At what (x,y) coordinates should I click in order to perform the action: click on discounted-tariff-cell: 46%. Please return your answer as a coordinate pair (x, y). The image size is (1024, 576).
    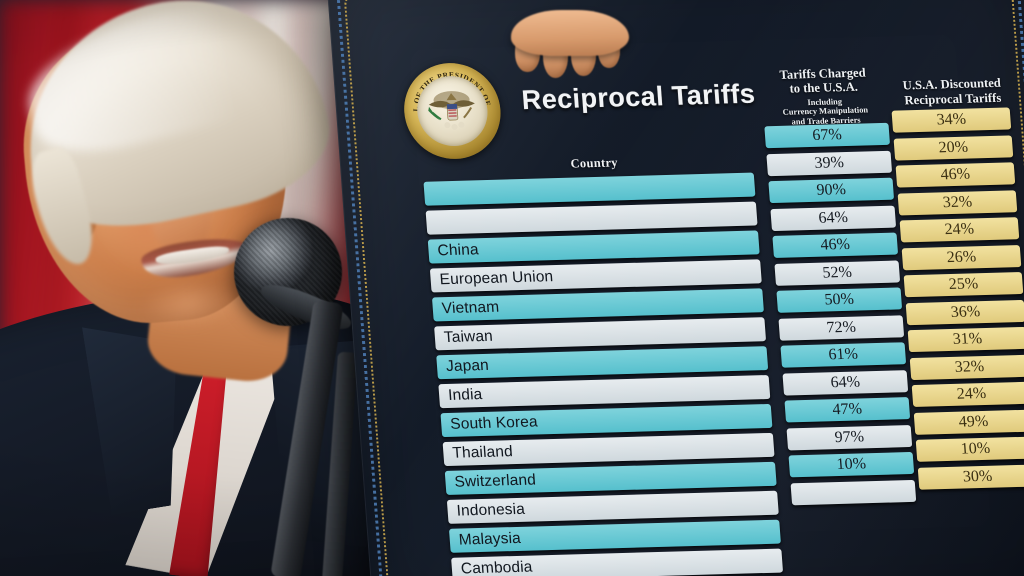
    Looking at the image, I should click on (955, 175).